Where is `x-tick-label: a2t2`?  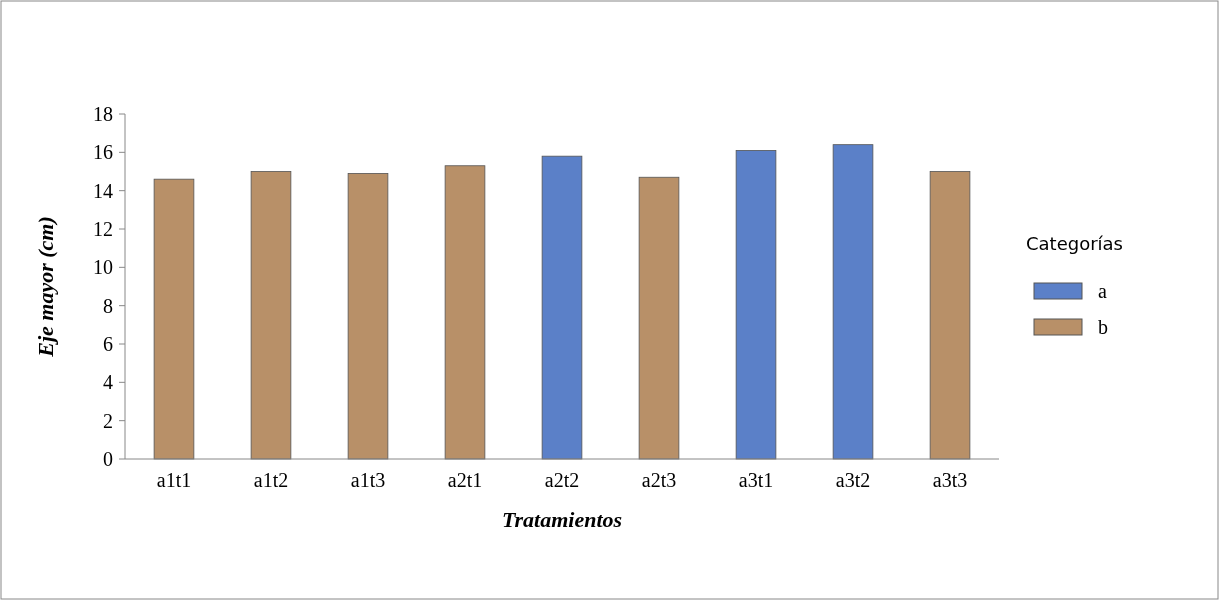
x-tick-label: a2t2 is located at coordinates (562, 480).